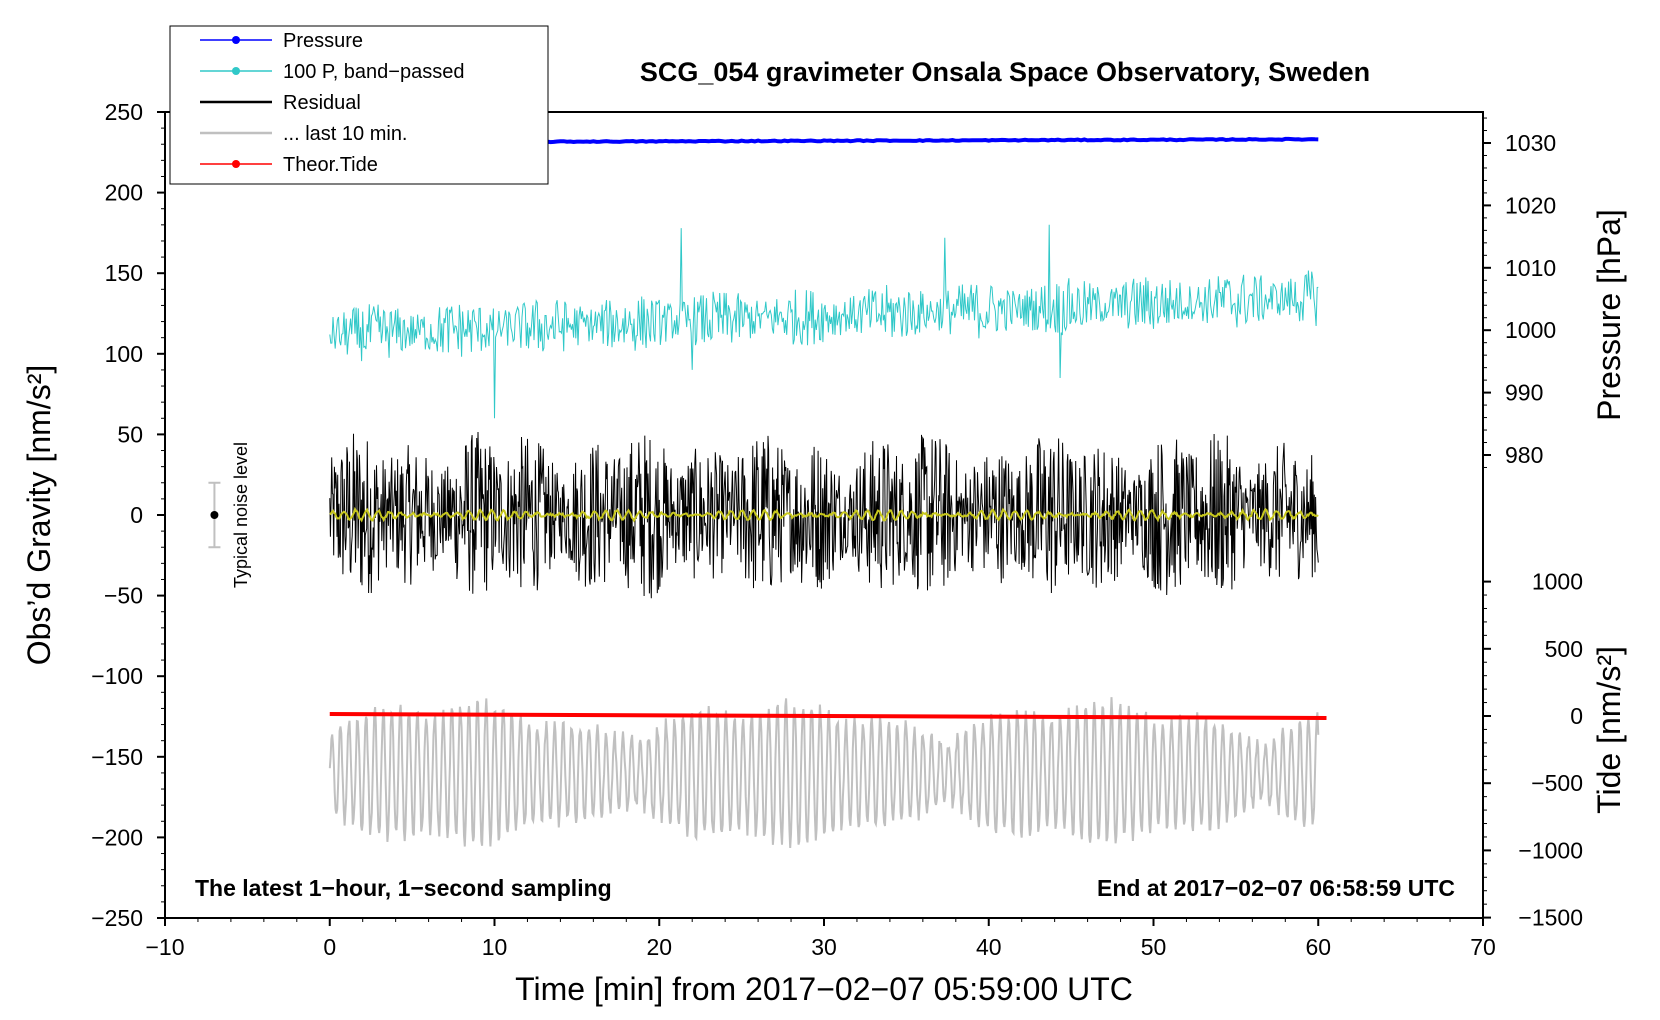 Image resolution: width=1660 pixels, height=1020 pixels. What do you see at coordinates (124, 193) in the screenshot?
I see `y-tick-label: 200` at bounding box center [124, 193].